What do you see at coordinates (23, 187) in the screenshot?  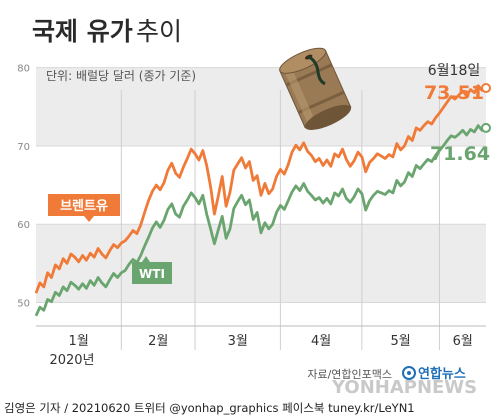 I see `y-axis-ticks: 80 70 60 50` at bounding box center [23, 187].